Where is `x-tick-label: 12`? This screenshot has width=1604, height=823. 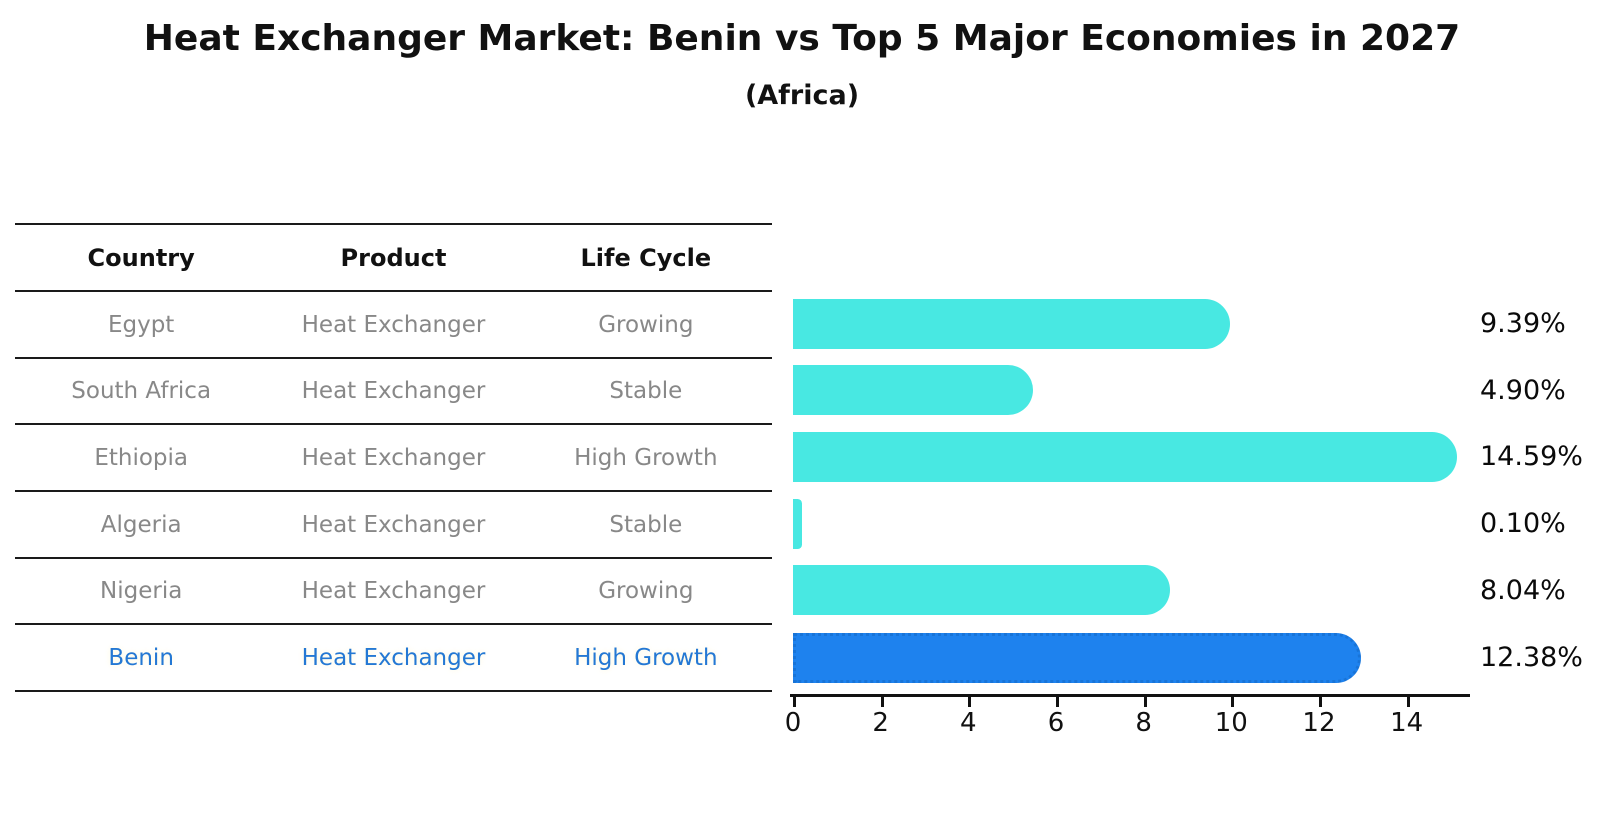 x-tick-label: 12 is located at coordinates (1319, 723).